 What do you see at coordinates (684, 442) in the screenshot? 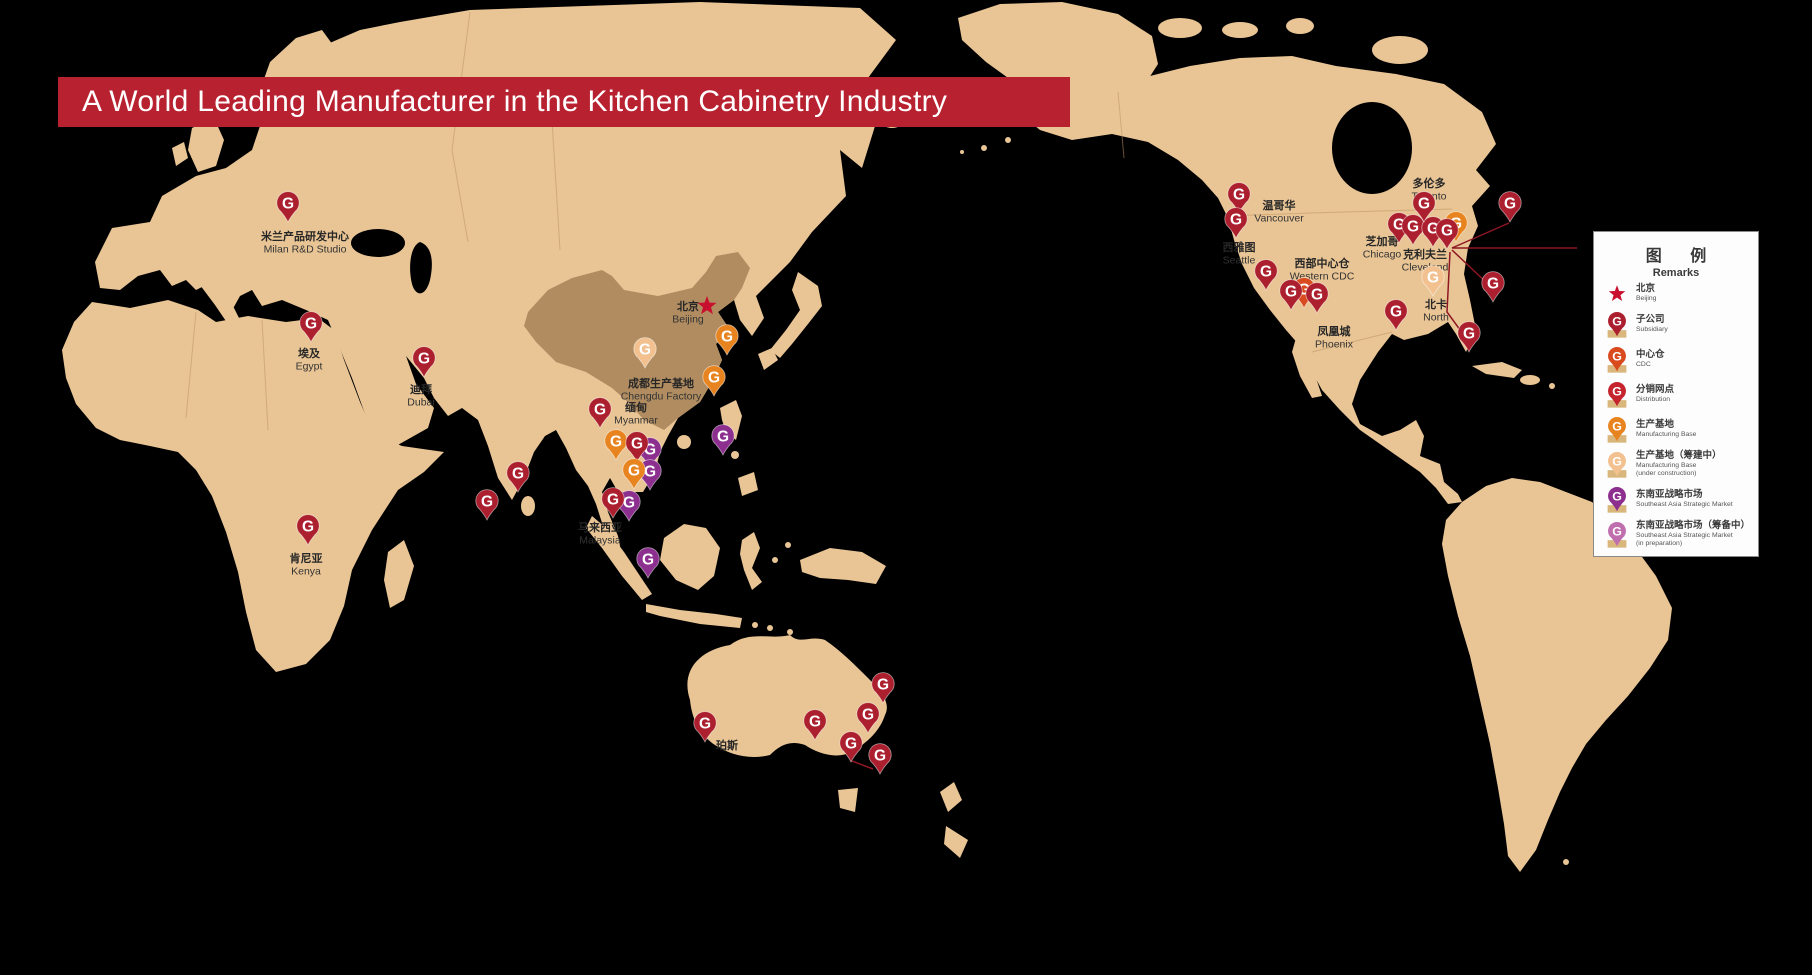
I see `hainan` at bounding box center [684, 442].